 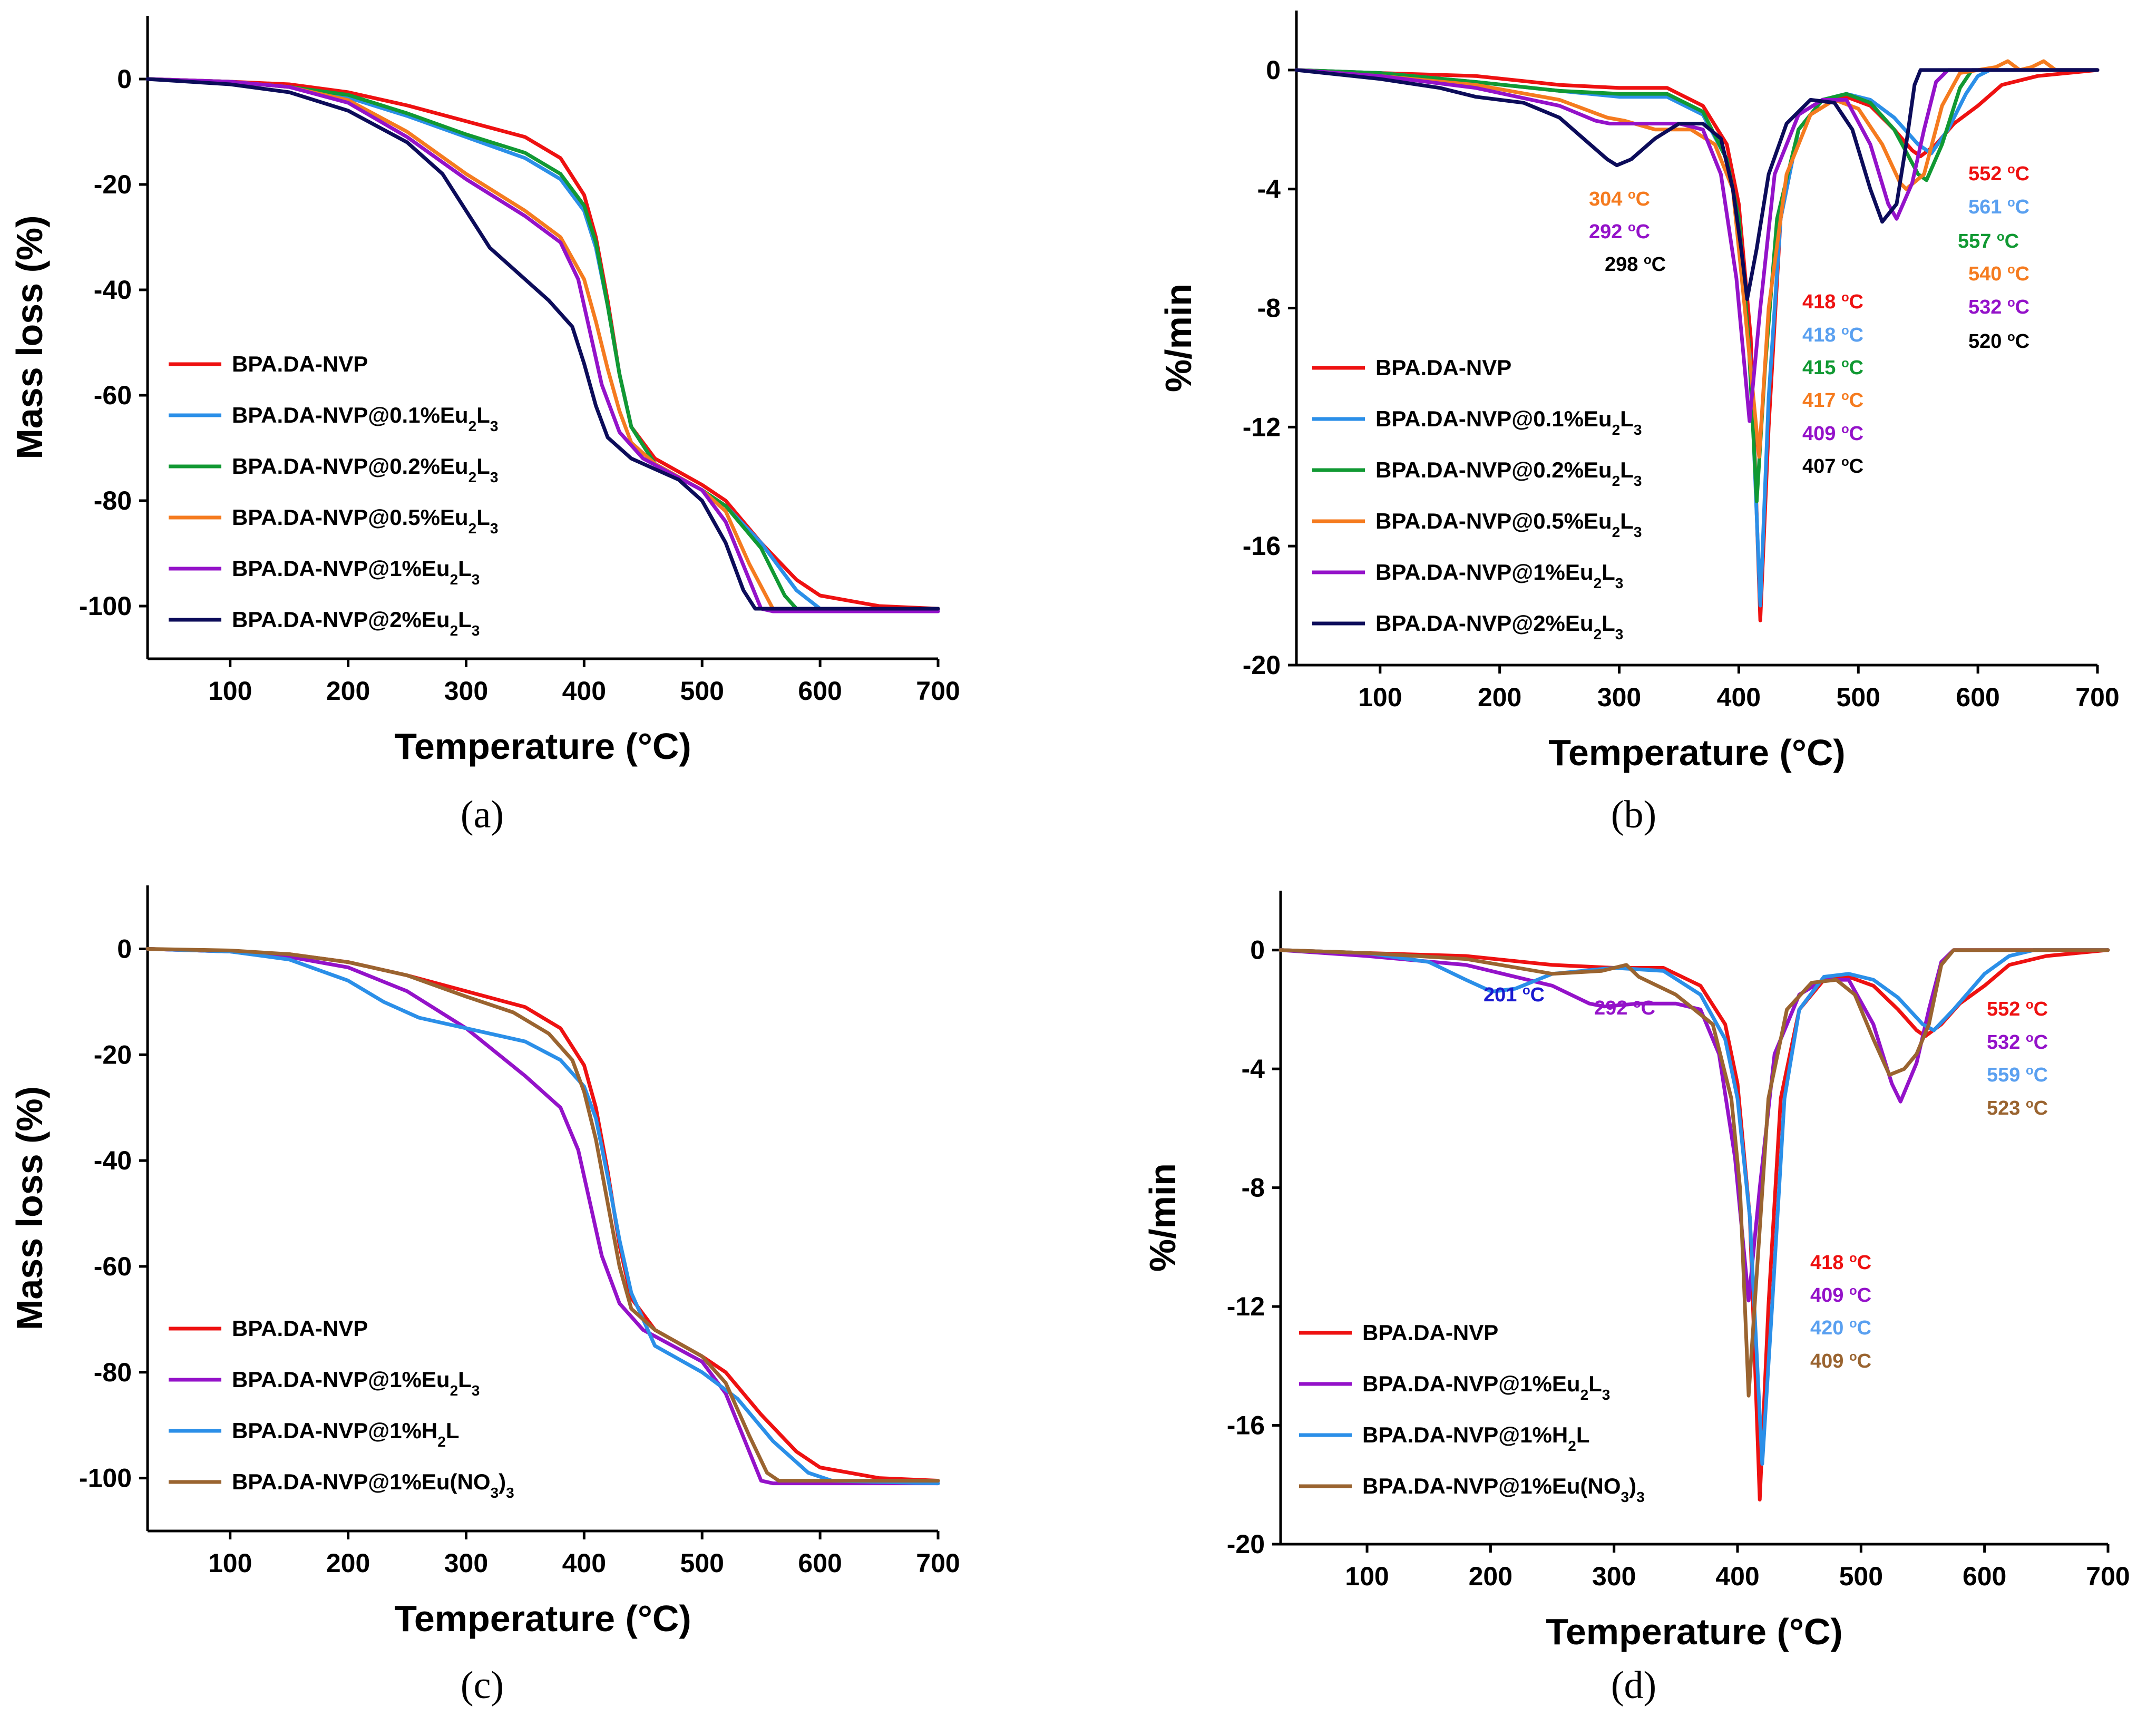 I want to click on peak-annotation: 417 oC, so click(x=1833, y=400).